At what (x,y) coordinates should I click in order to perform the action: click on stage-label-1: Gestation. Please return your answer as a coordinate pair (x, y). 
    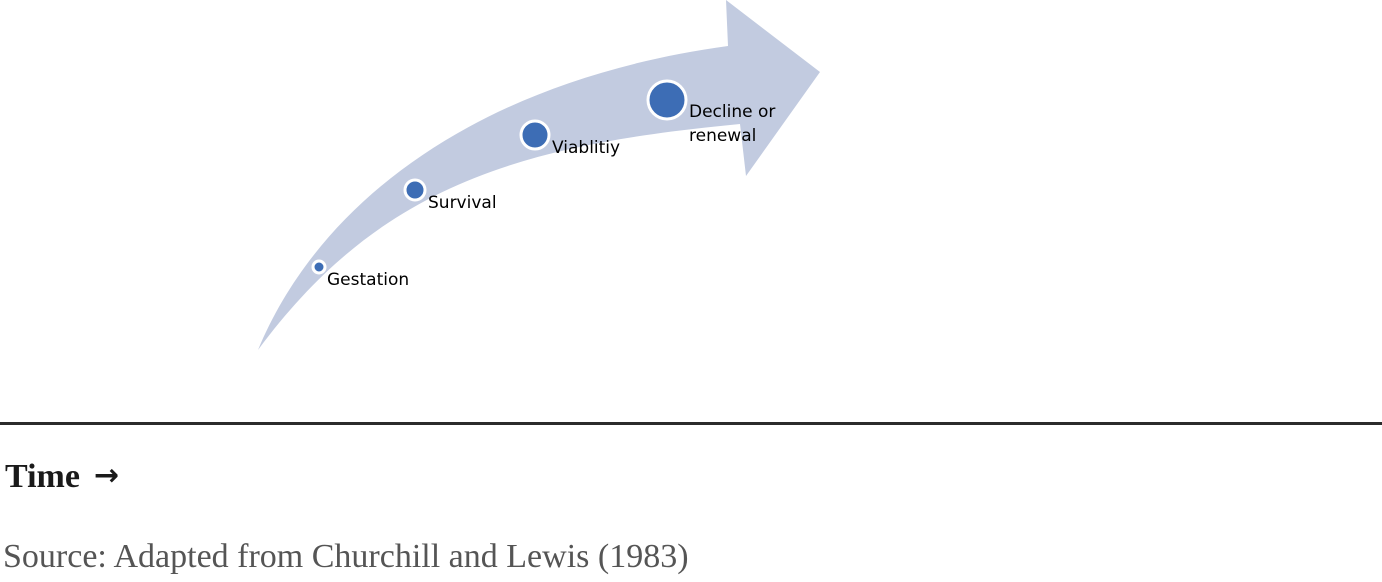
    Looking at the image, I should click on (368, 280).